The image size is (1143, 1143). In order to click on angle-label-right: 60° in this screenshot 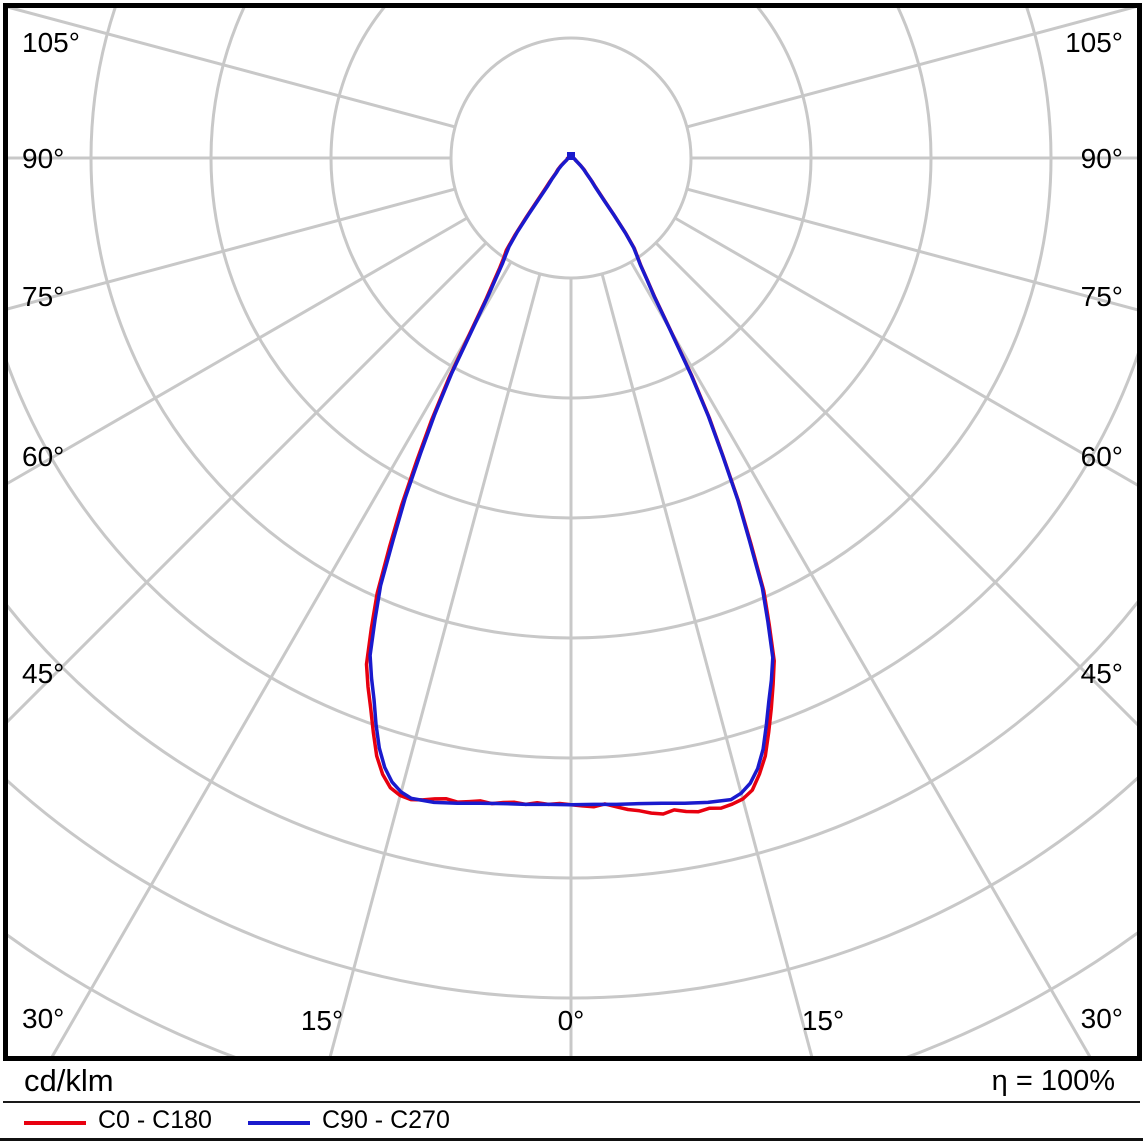, I will do `click(1102, 456)`.